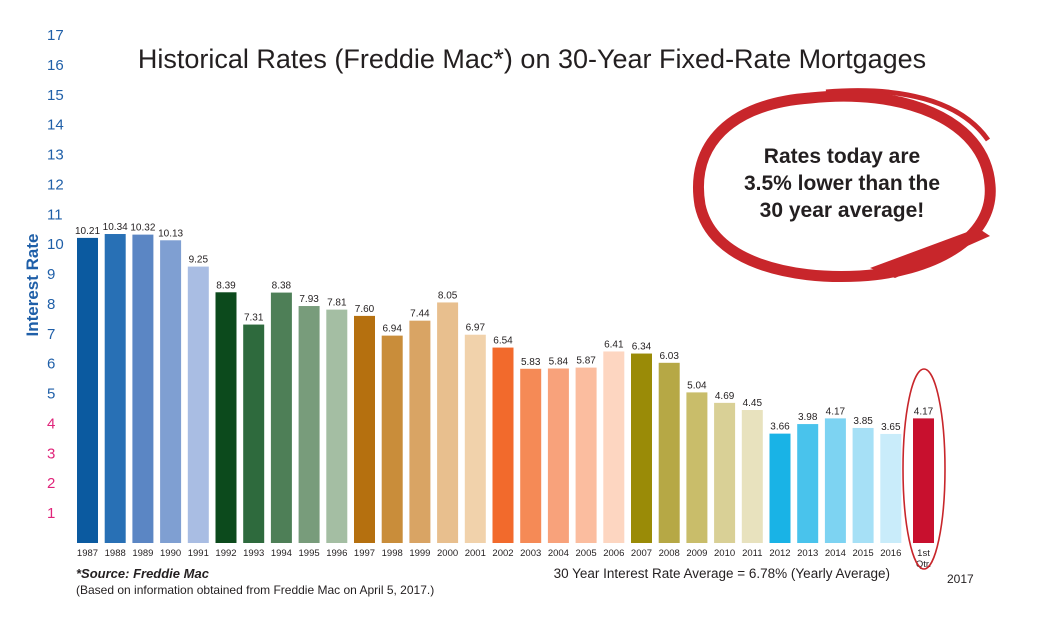 The height and width of the screenshot is (627, 1055). I want to click on value-label: 10.34, so click(115, 227).